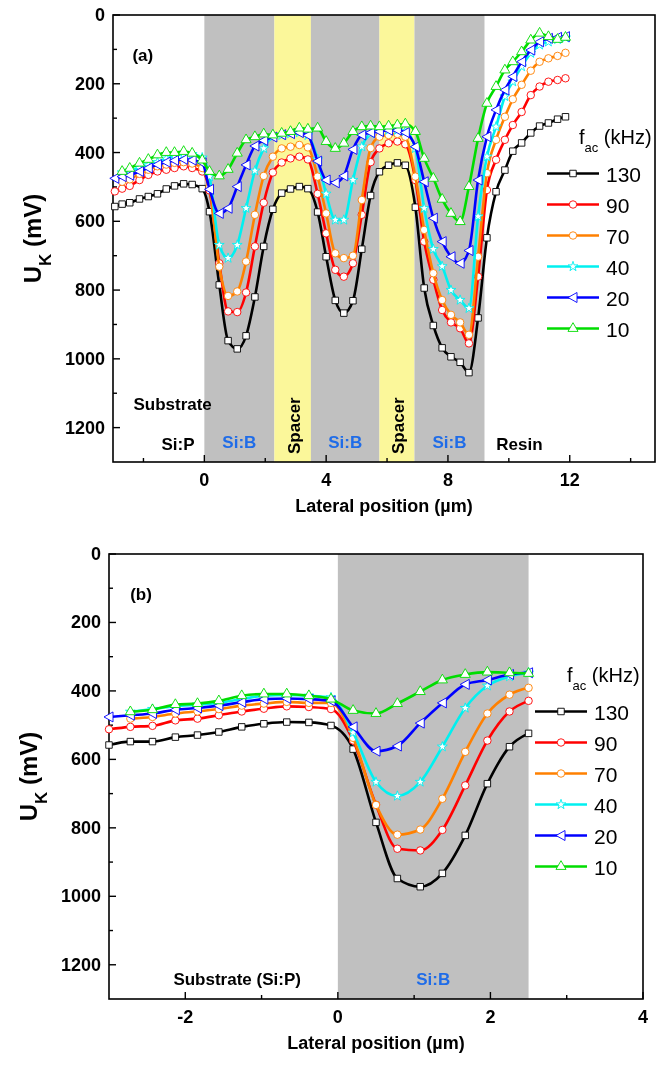 The image size is (657, 1071). Describe the element at coordinates (490, 1017) in the screenshot. I see `x-tick-label: 2` at that location.